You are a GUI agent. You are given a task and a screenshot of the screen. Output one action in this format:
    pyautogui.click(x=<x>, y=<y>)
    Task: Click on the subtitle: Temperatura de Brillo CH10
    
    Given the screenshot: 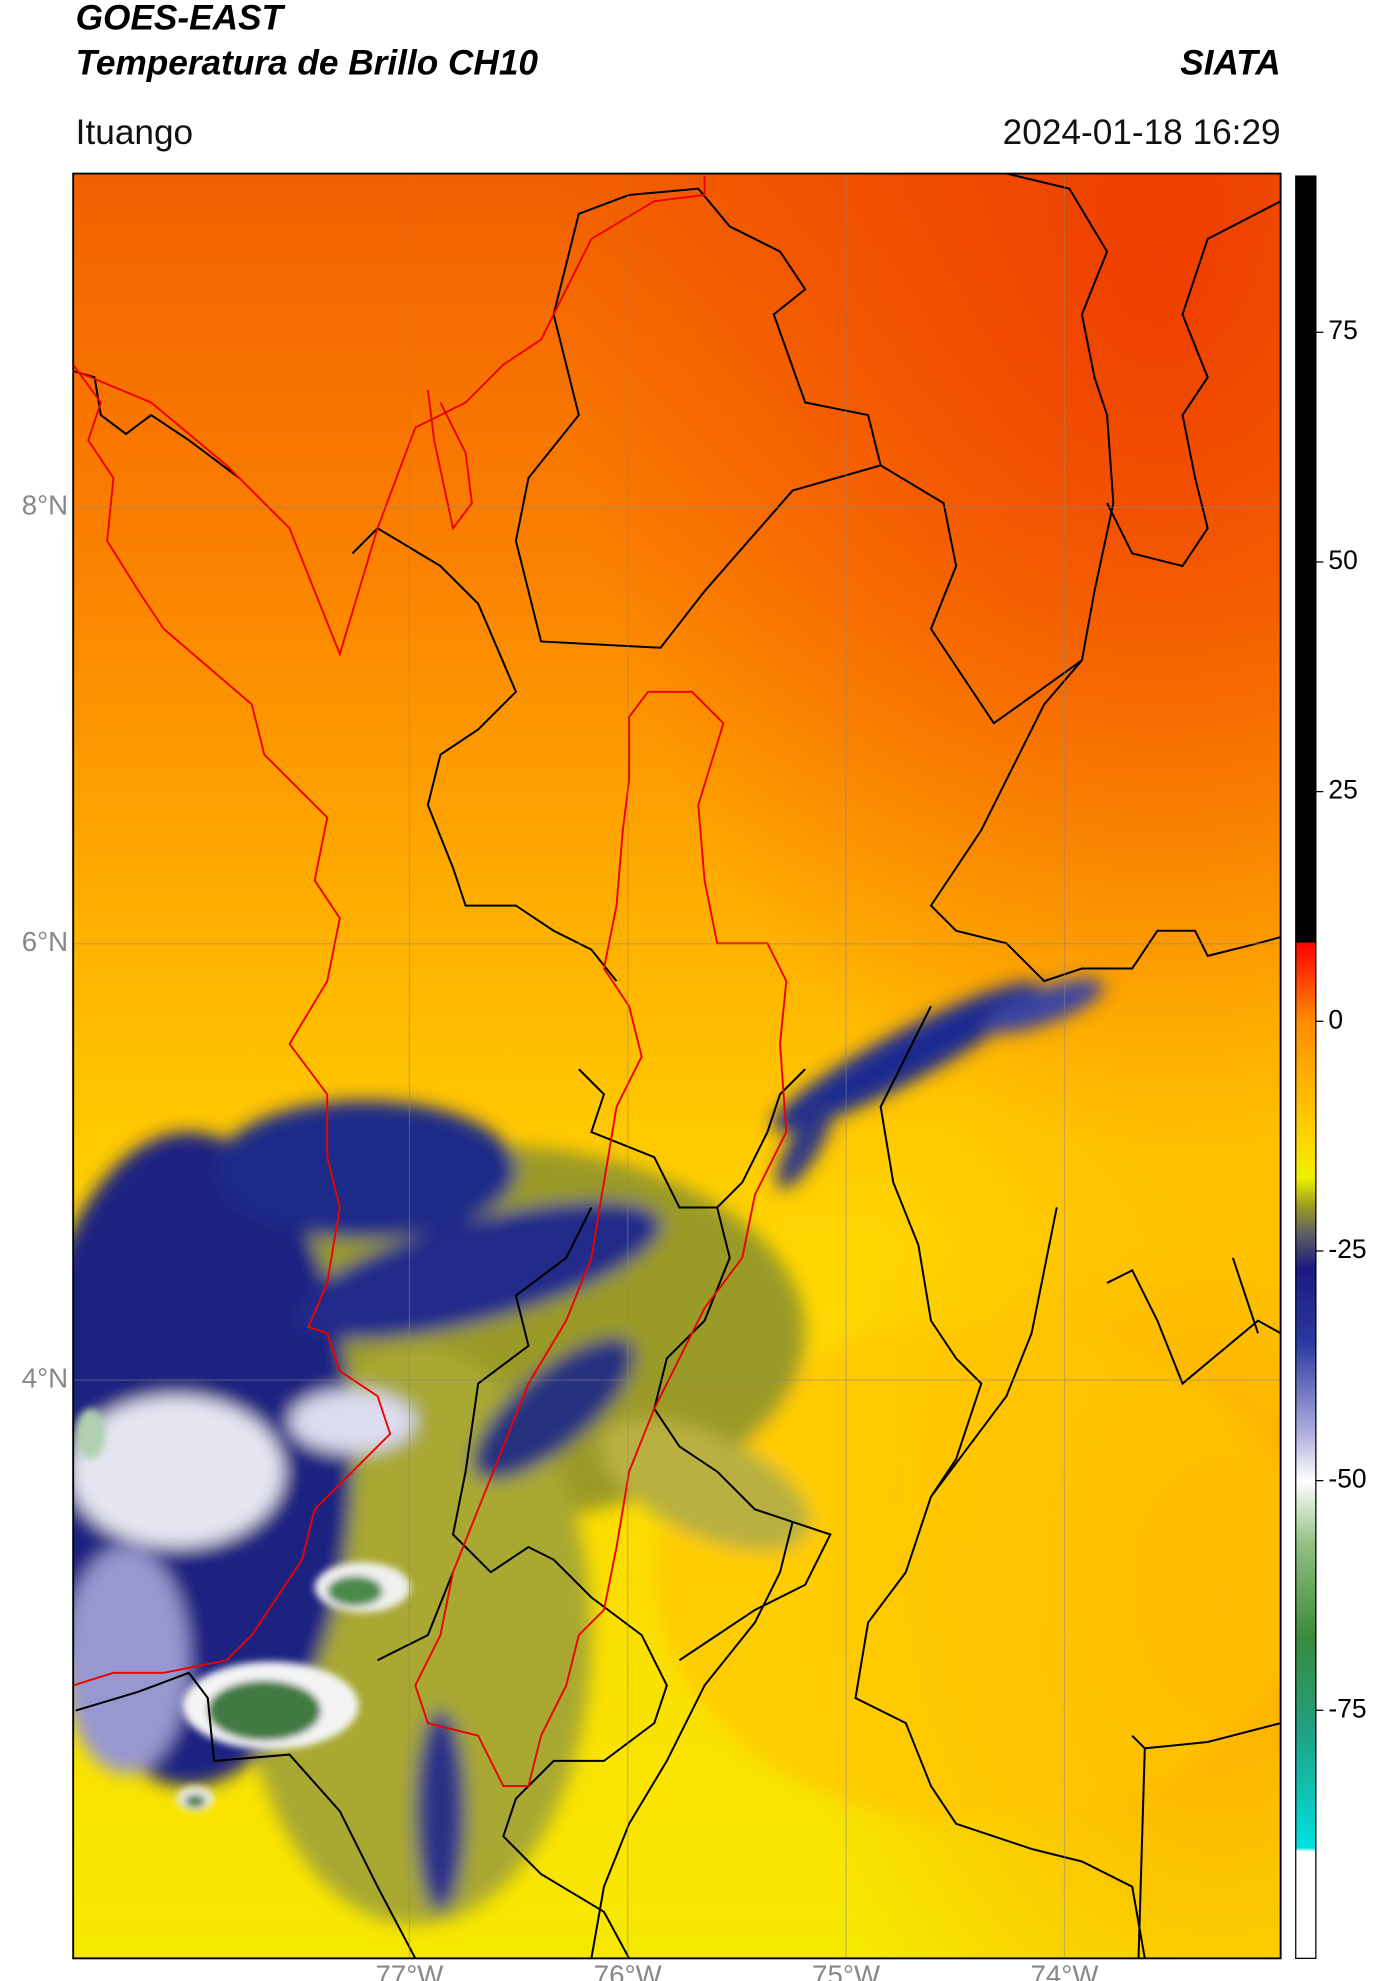 What is the action you would take?
    pyautogui.click(x=307, y=63)
    